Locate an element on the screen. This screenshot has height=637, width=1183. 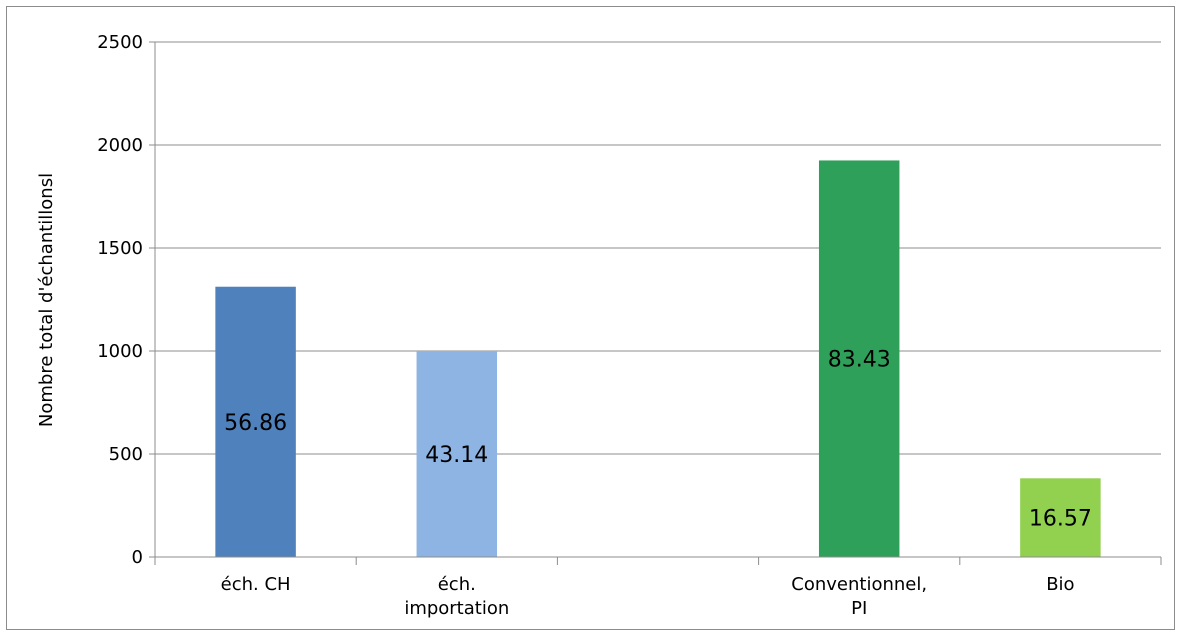
y-tick-label: 0 is located at coordinates (137, 557).